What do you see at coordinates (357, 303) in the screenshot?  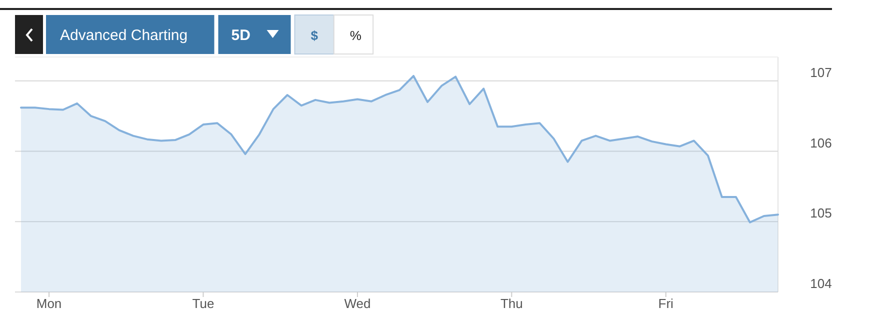 I see `x-tick-label: Wed` at bounding box center [357, 303].